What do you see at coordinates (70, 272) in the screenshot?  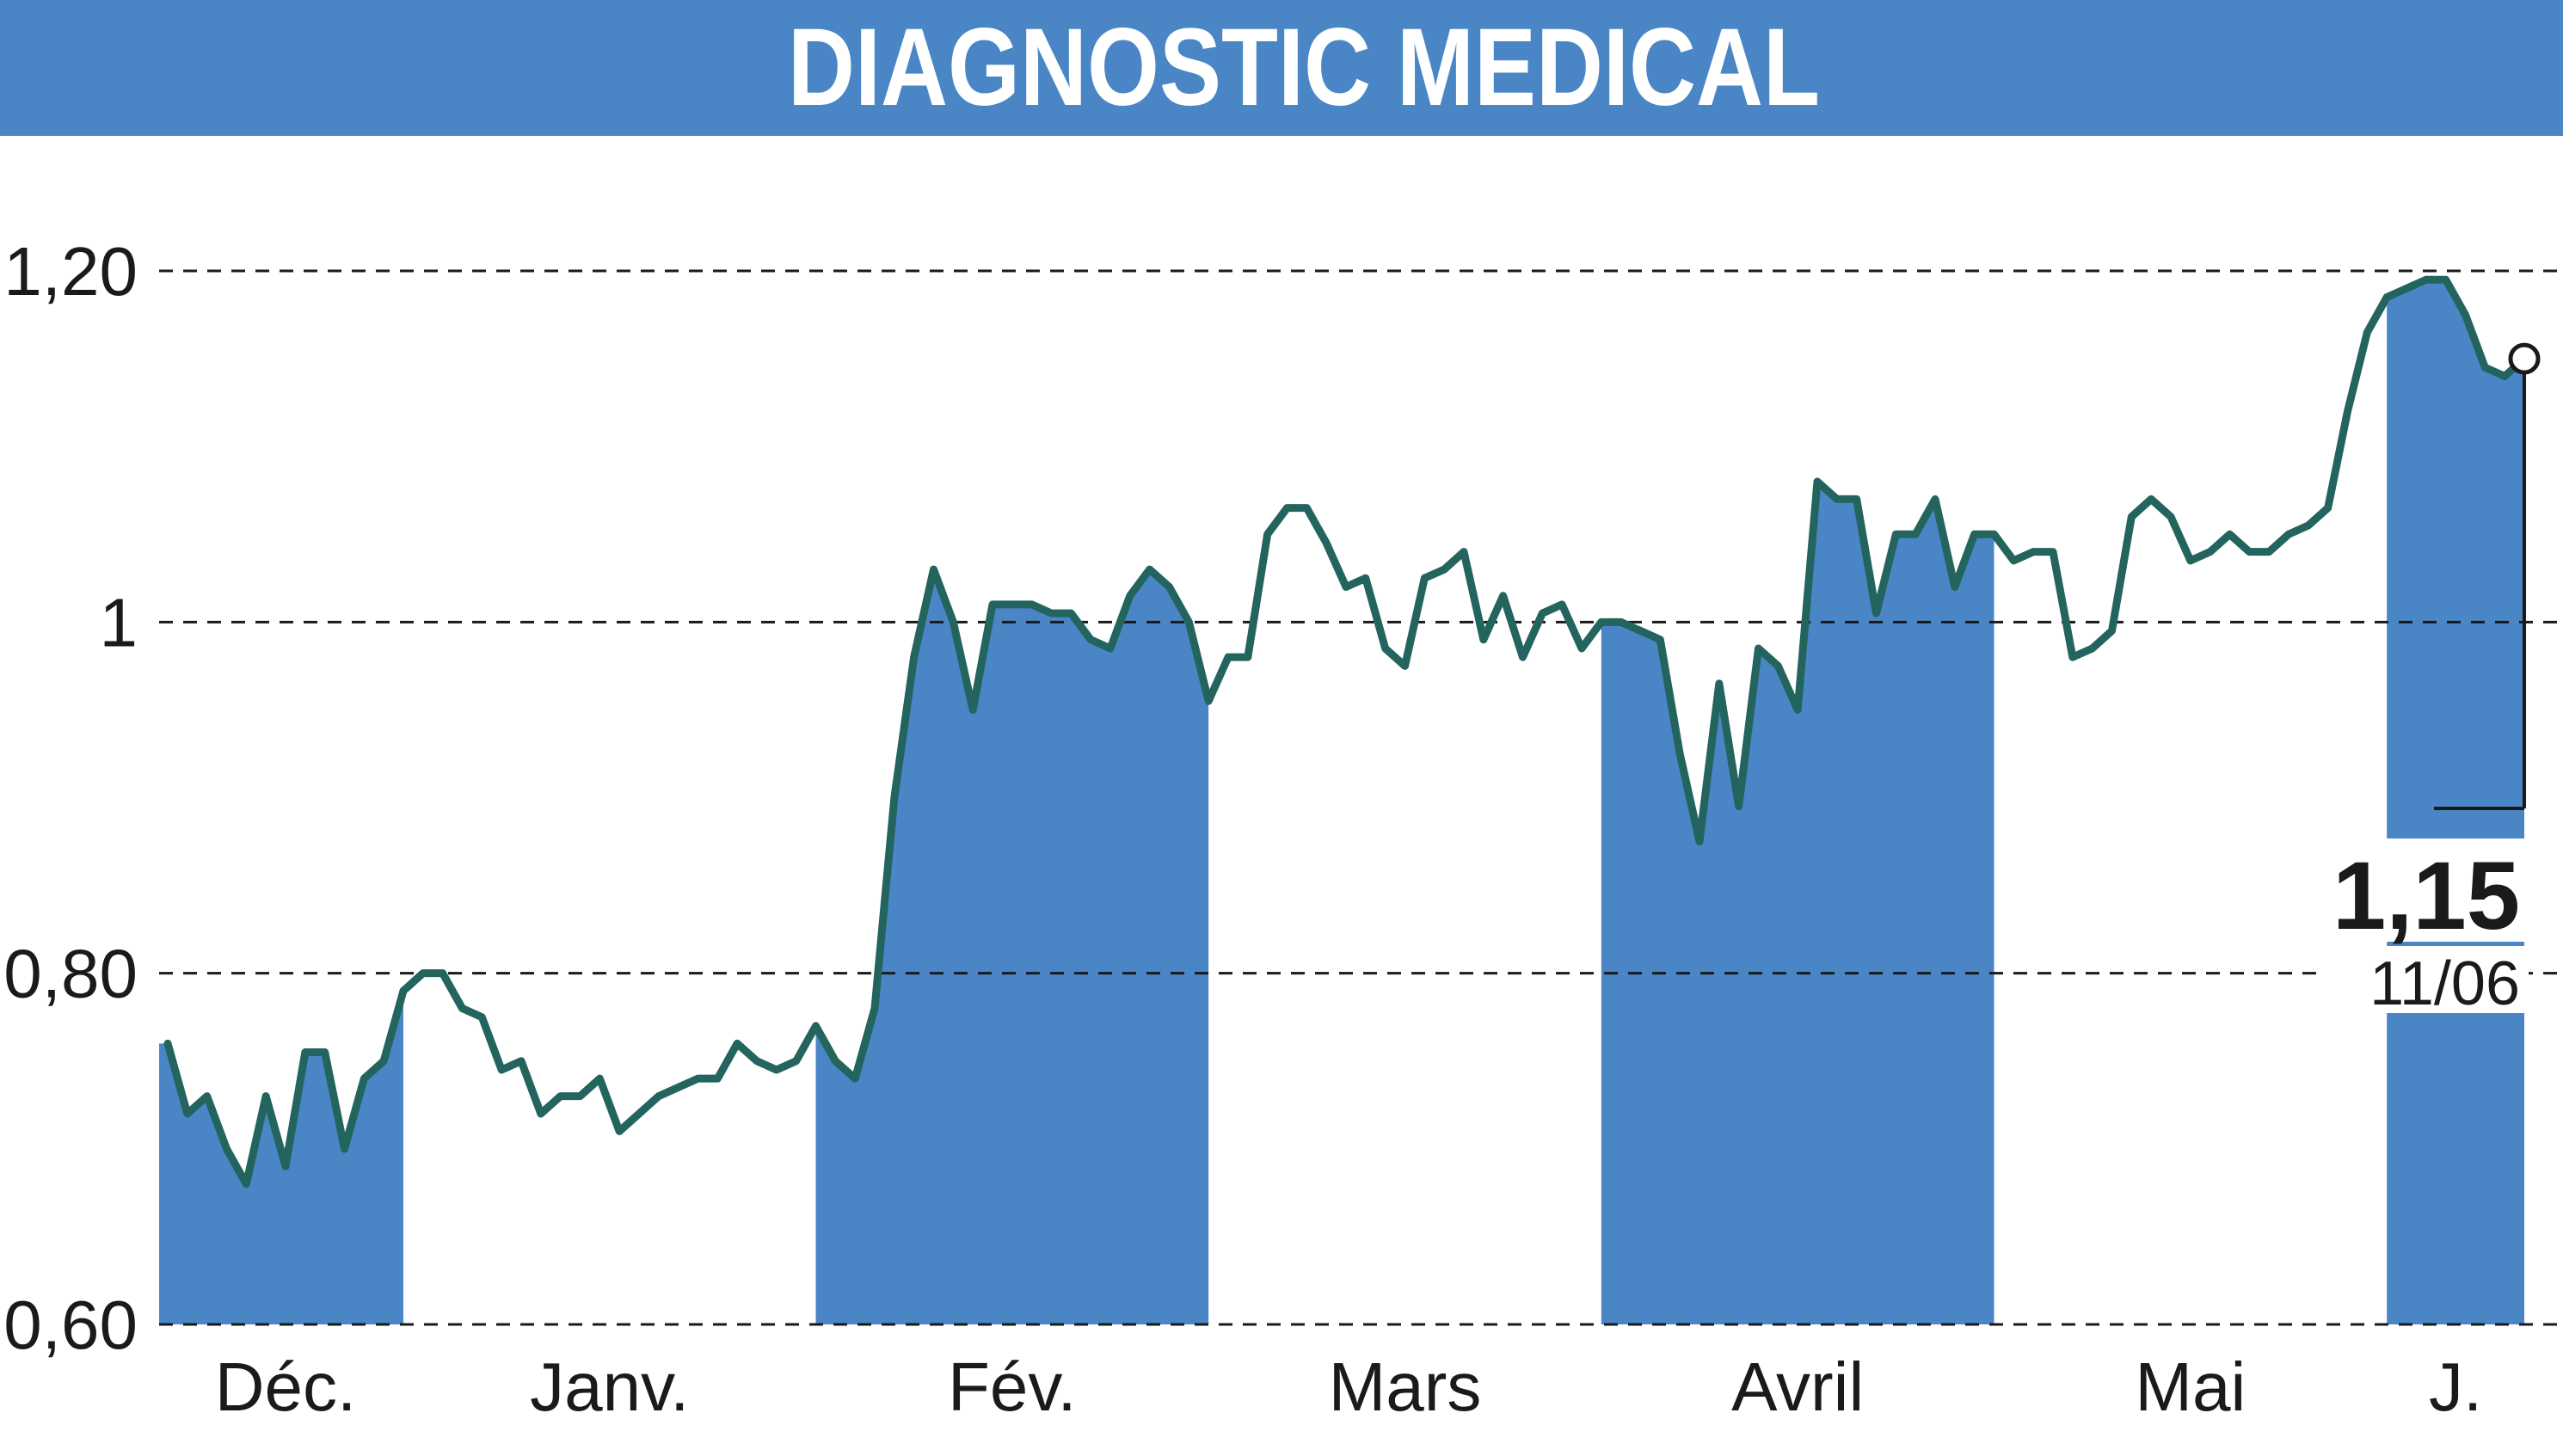 I see `y-tick-label-0: 1,20` at bounding box center [70, 272].